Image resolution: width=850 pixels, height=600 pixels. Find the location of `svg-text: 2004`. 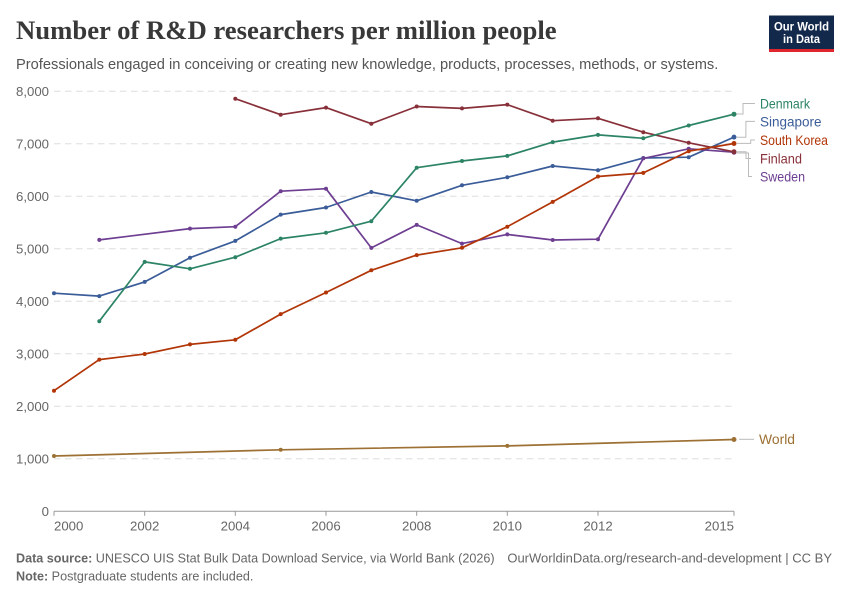

svg-text: 2004 is located at coordinates (235, 525).